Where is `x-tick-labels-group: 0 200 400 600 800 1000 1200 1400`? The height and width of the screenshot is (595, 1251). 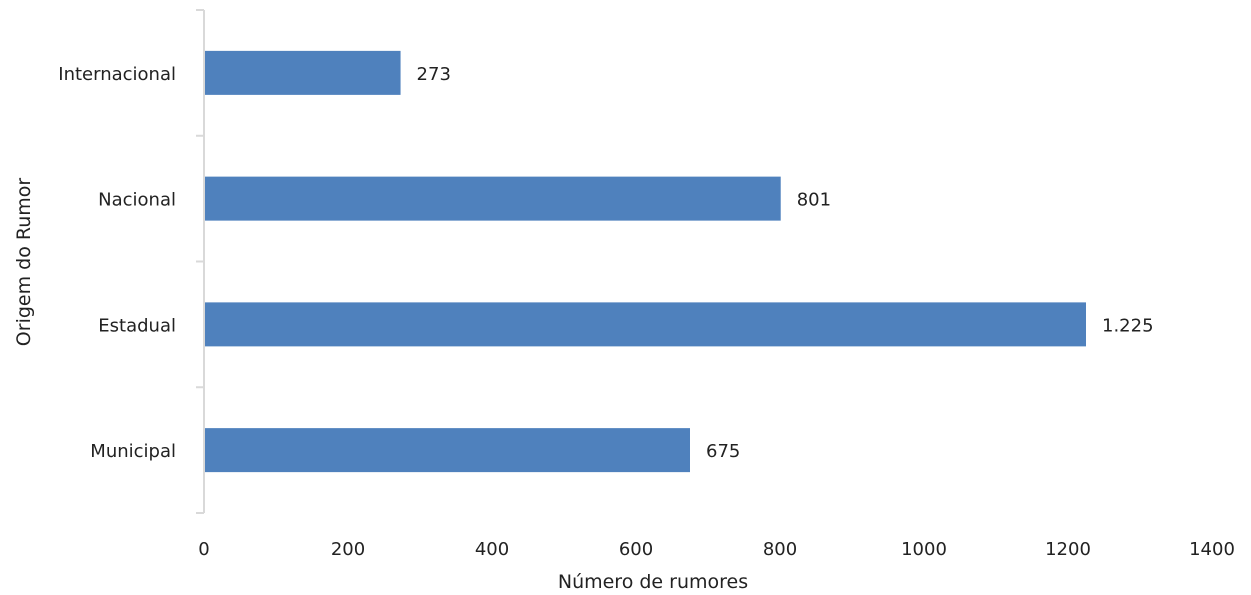
x-tick-labels-group: 0 200 400 600 800 1000 1200 1400 is located at coordinates (716, 549).